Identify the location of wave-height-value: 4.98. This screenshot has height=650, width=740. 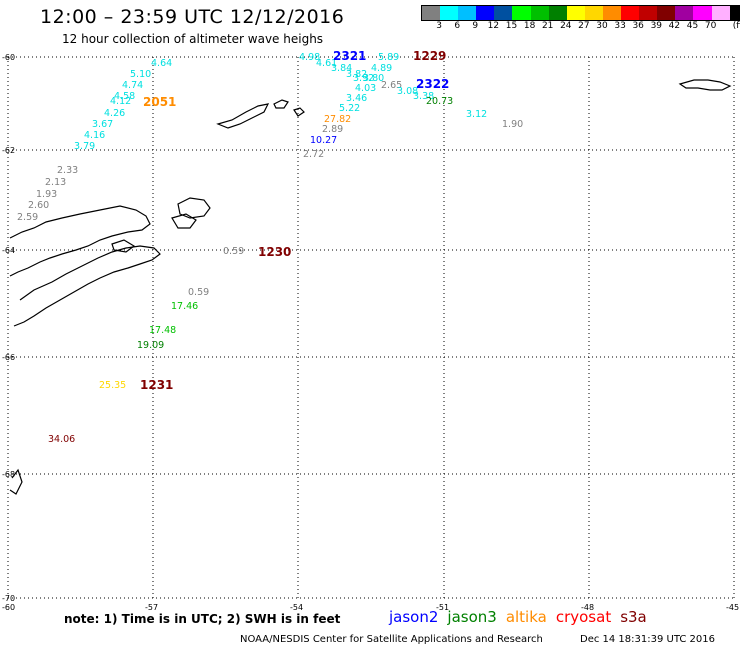
(309, 57).